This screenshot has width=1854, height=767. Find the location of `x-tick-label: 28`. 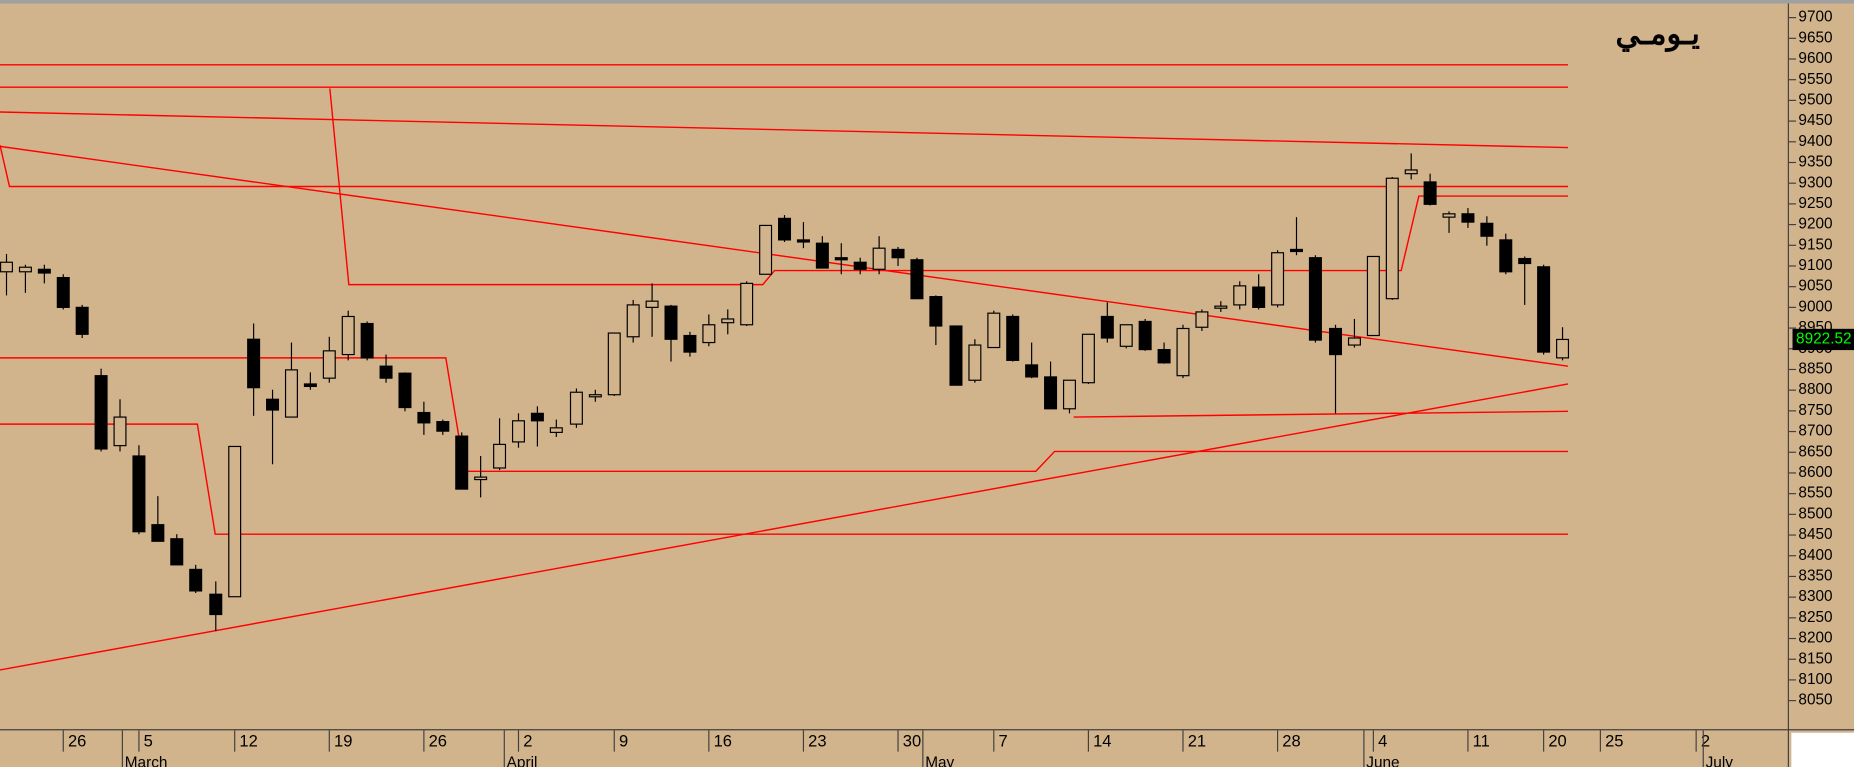

x-tick-label: 28 is located at coordinates (1291, 741).